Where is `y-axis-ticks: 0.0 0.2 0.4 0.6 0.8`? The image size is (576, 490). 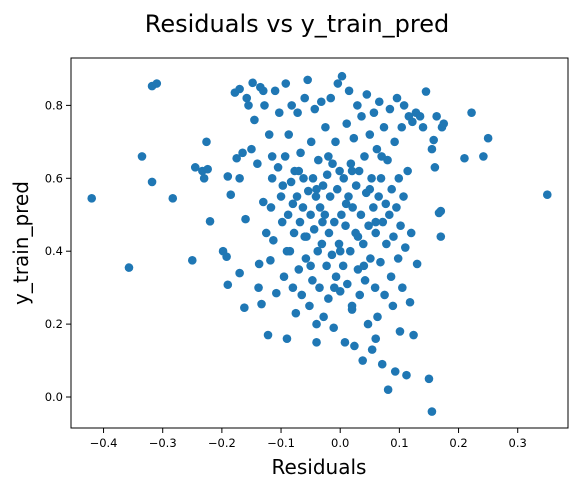 y-axis-ticks: 0.0 0.2 0.4 0.6 0.8 is located at coordinates (58, 251).